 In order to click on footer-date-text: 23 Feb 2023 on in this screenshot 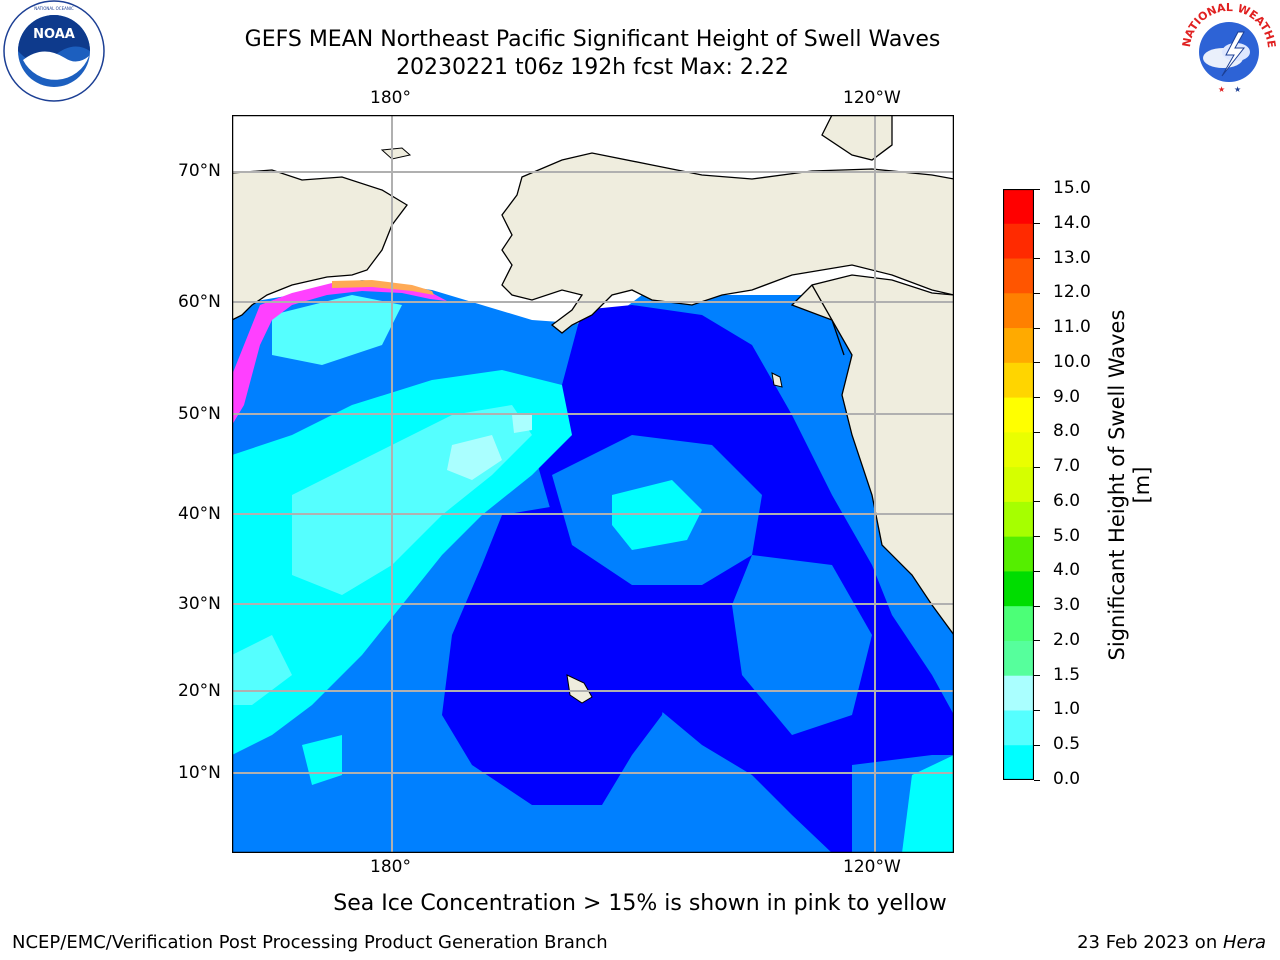, I will do `click(1150, 942)`.